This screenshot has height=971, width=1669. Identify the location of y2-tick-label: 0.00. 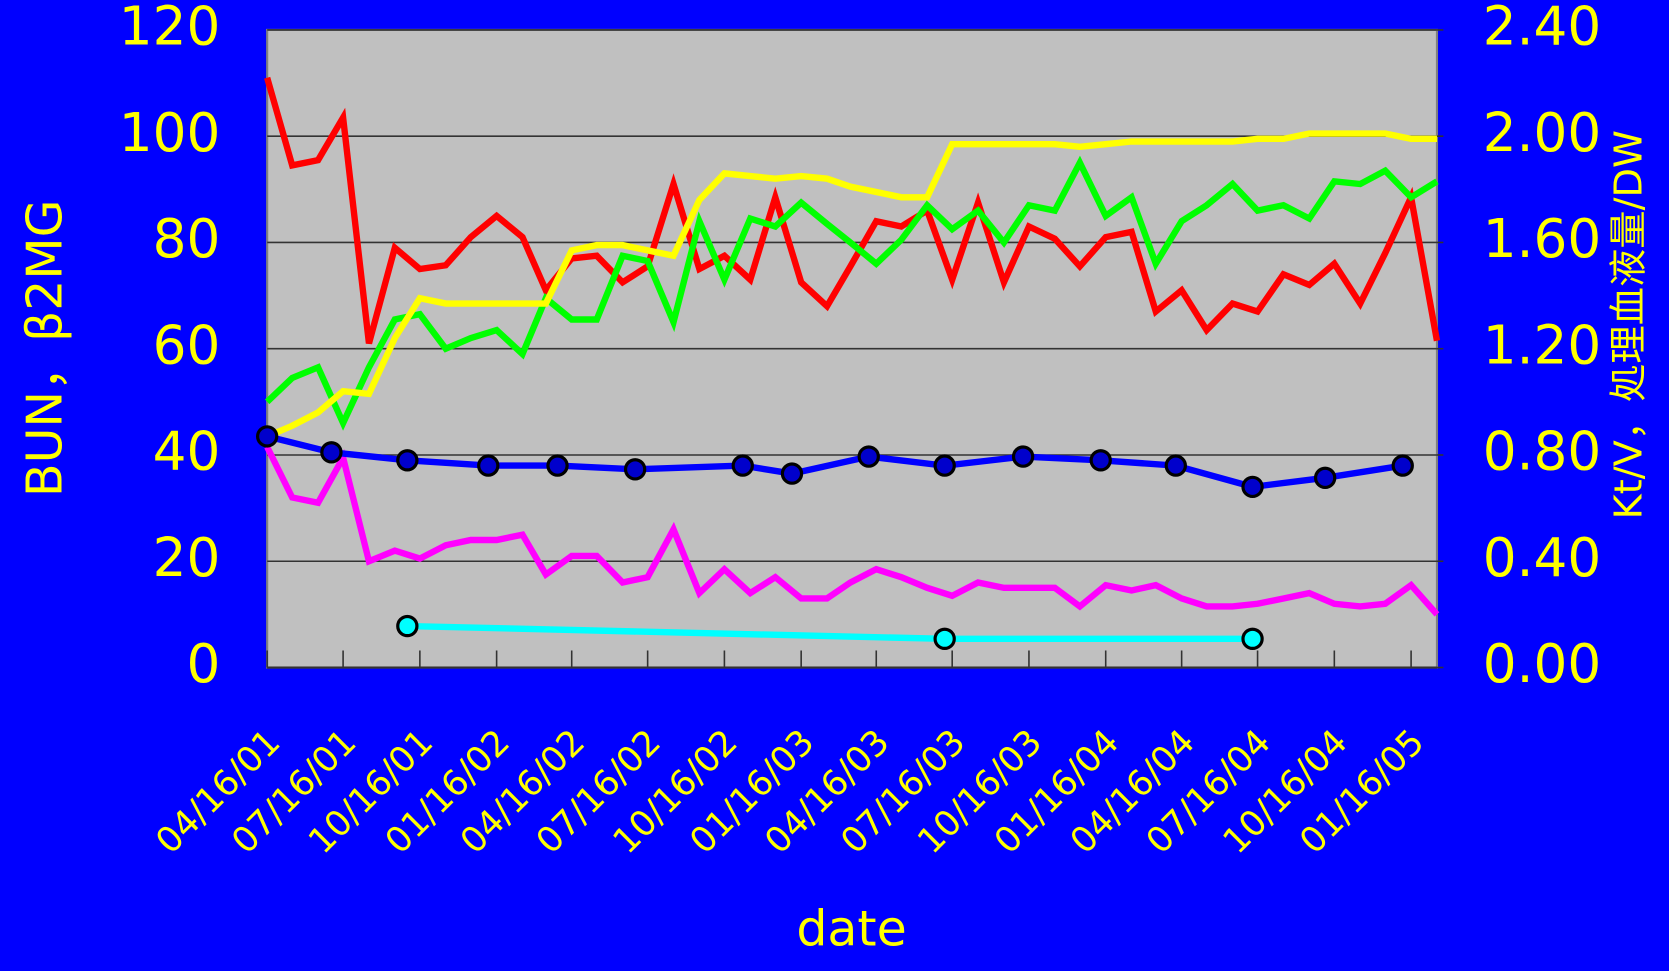
(1542, 664).